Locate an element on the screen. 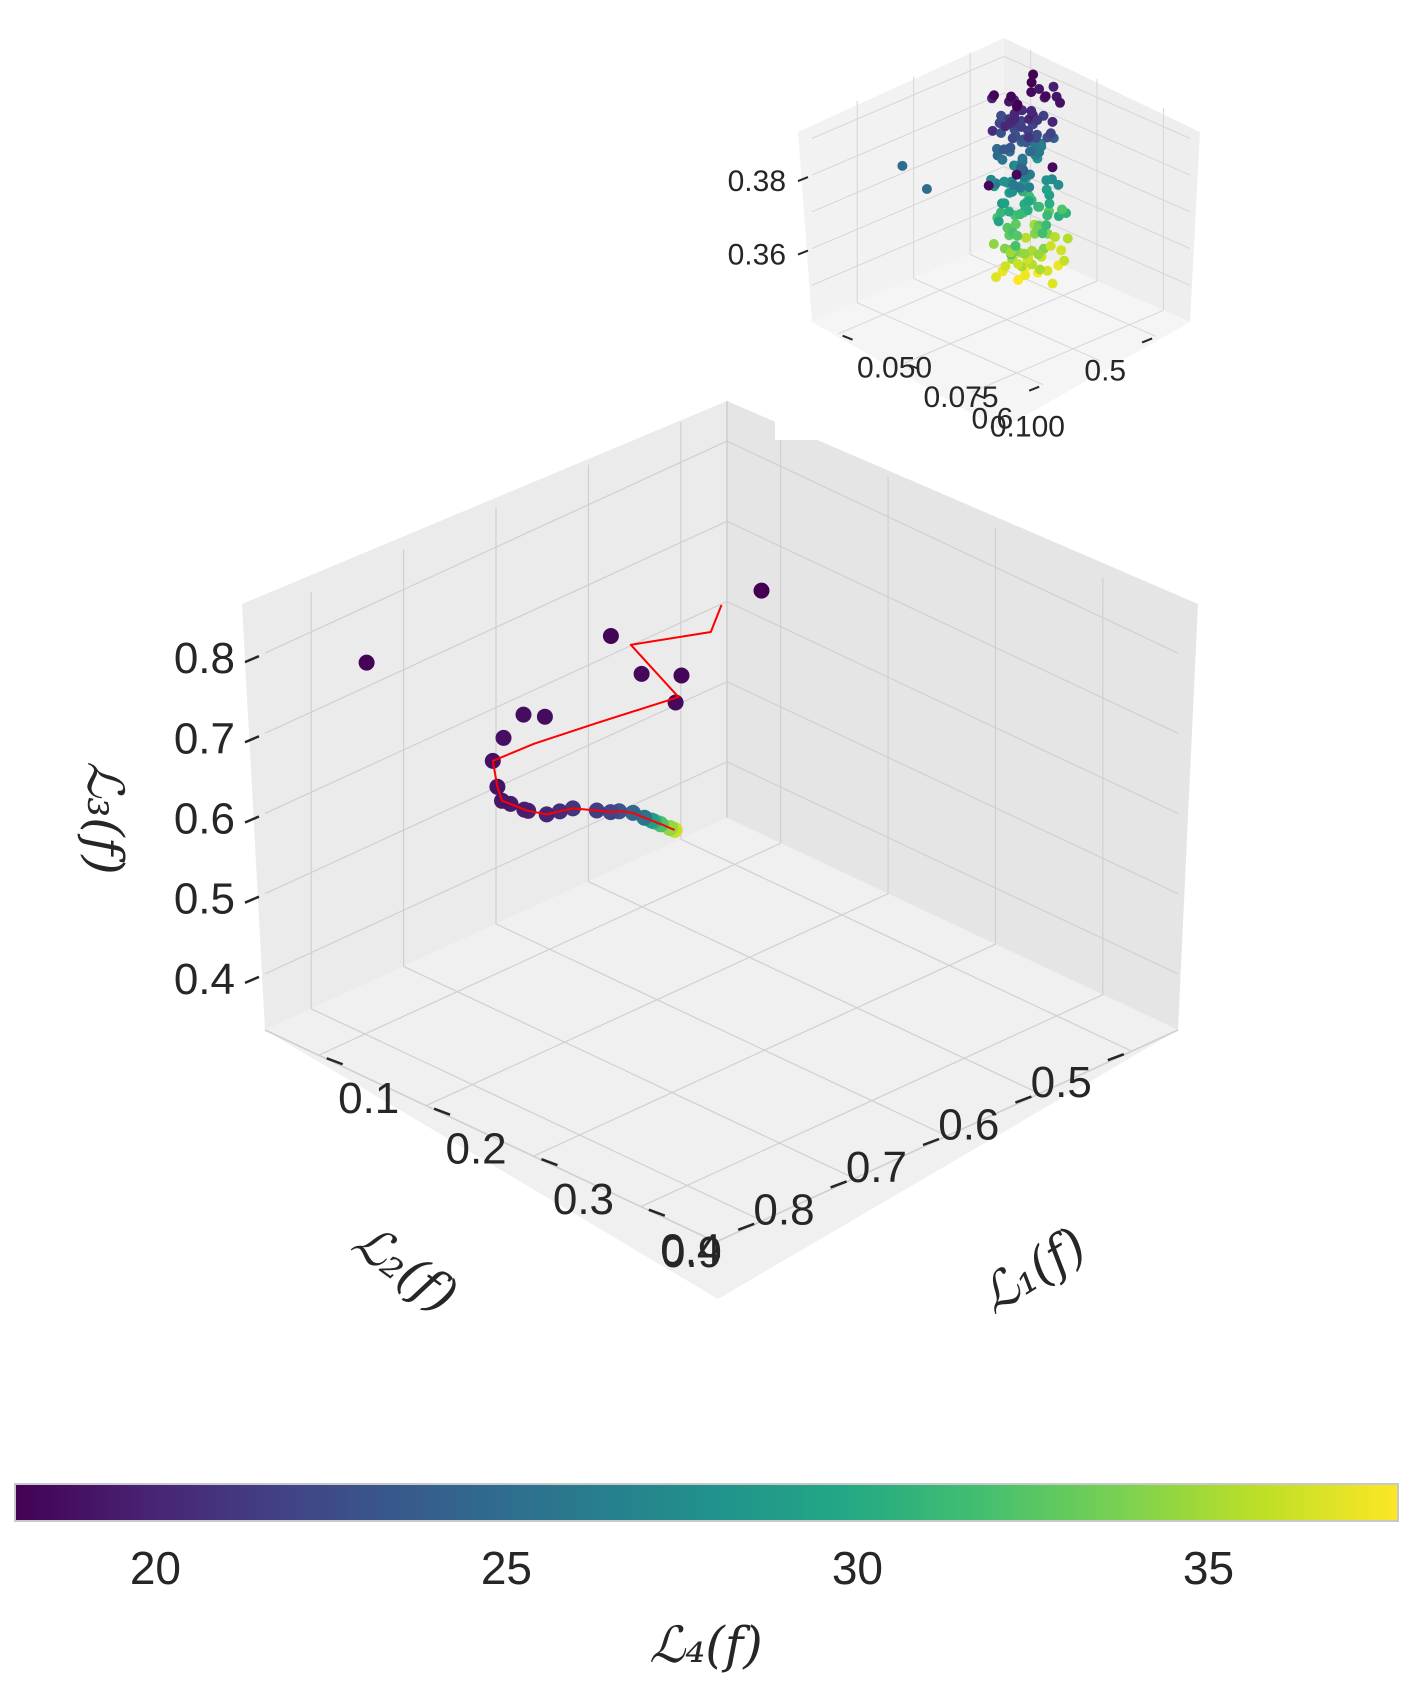 The image size is (1413, 1686). inset-y-tick is located at coordinates (1034, 388).